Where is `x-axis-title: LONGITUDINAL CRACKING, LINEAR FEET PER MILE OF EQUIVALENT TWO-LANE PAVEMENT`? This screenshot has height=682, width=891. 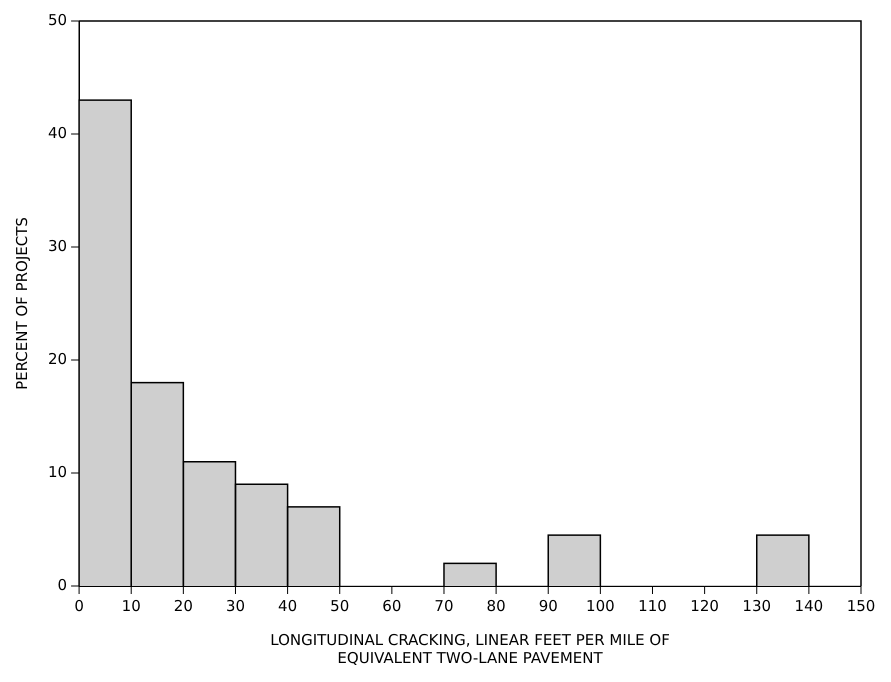
x-axis-title: LONGITUDINAL CRACKING, LINEAR FEET PER MILE OF EQUIVALENT TWO-LANE PAVEMENT is located at coordinates (470, 648).